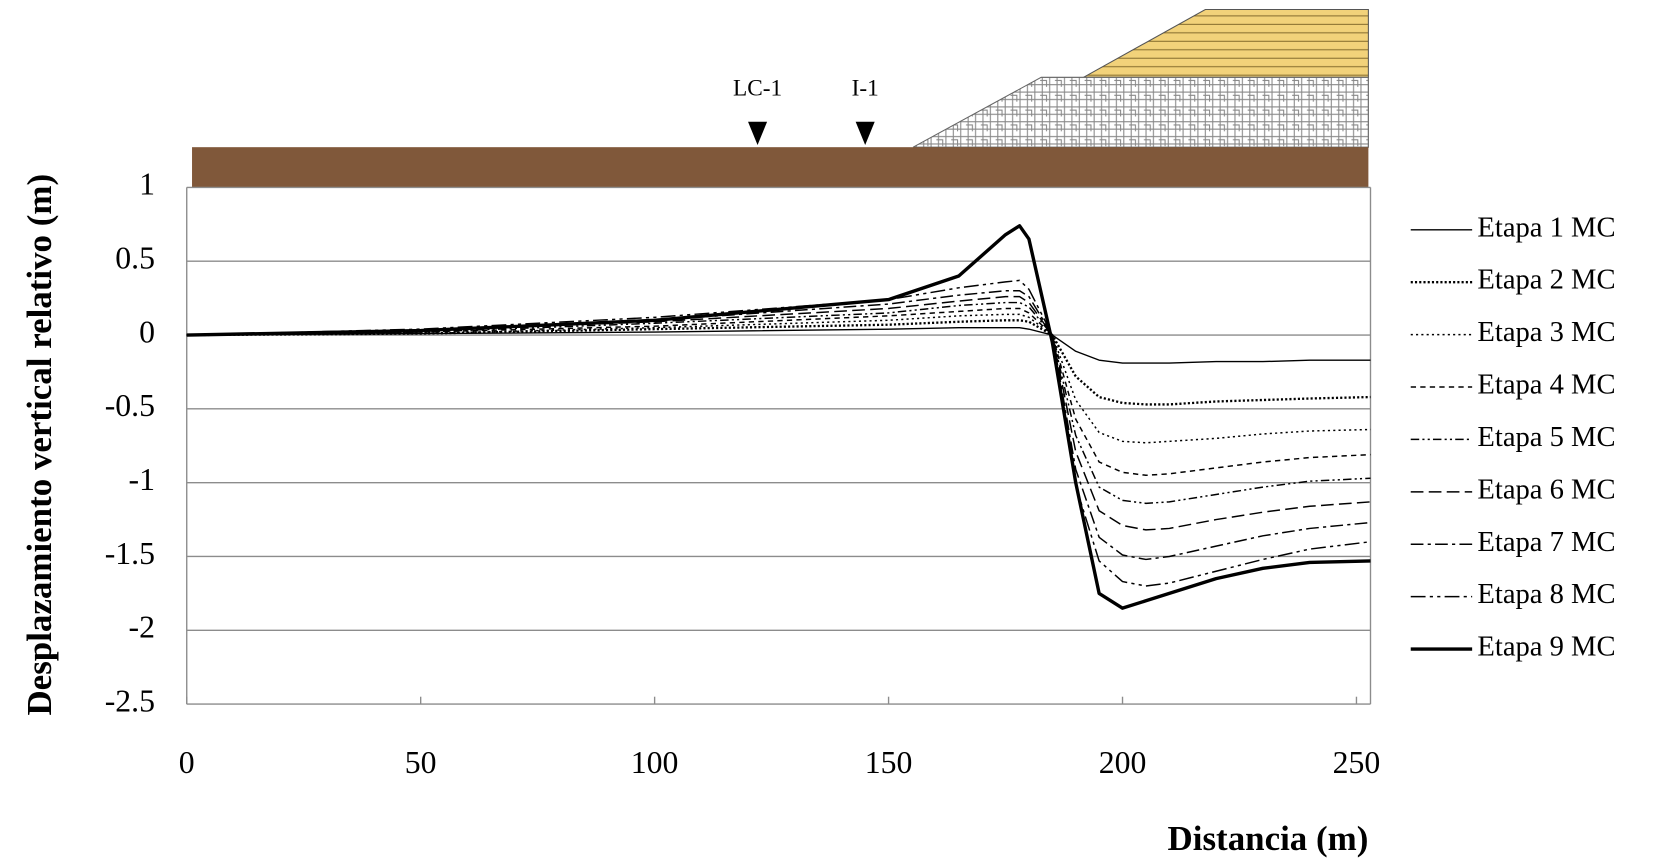 This screenshot has width=1661, height=864. What do you see at coordinates (757, 88) in the screenshot?
I see `annotation-label: LC-1` at bounding box center [757, 88].